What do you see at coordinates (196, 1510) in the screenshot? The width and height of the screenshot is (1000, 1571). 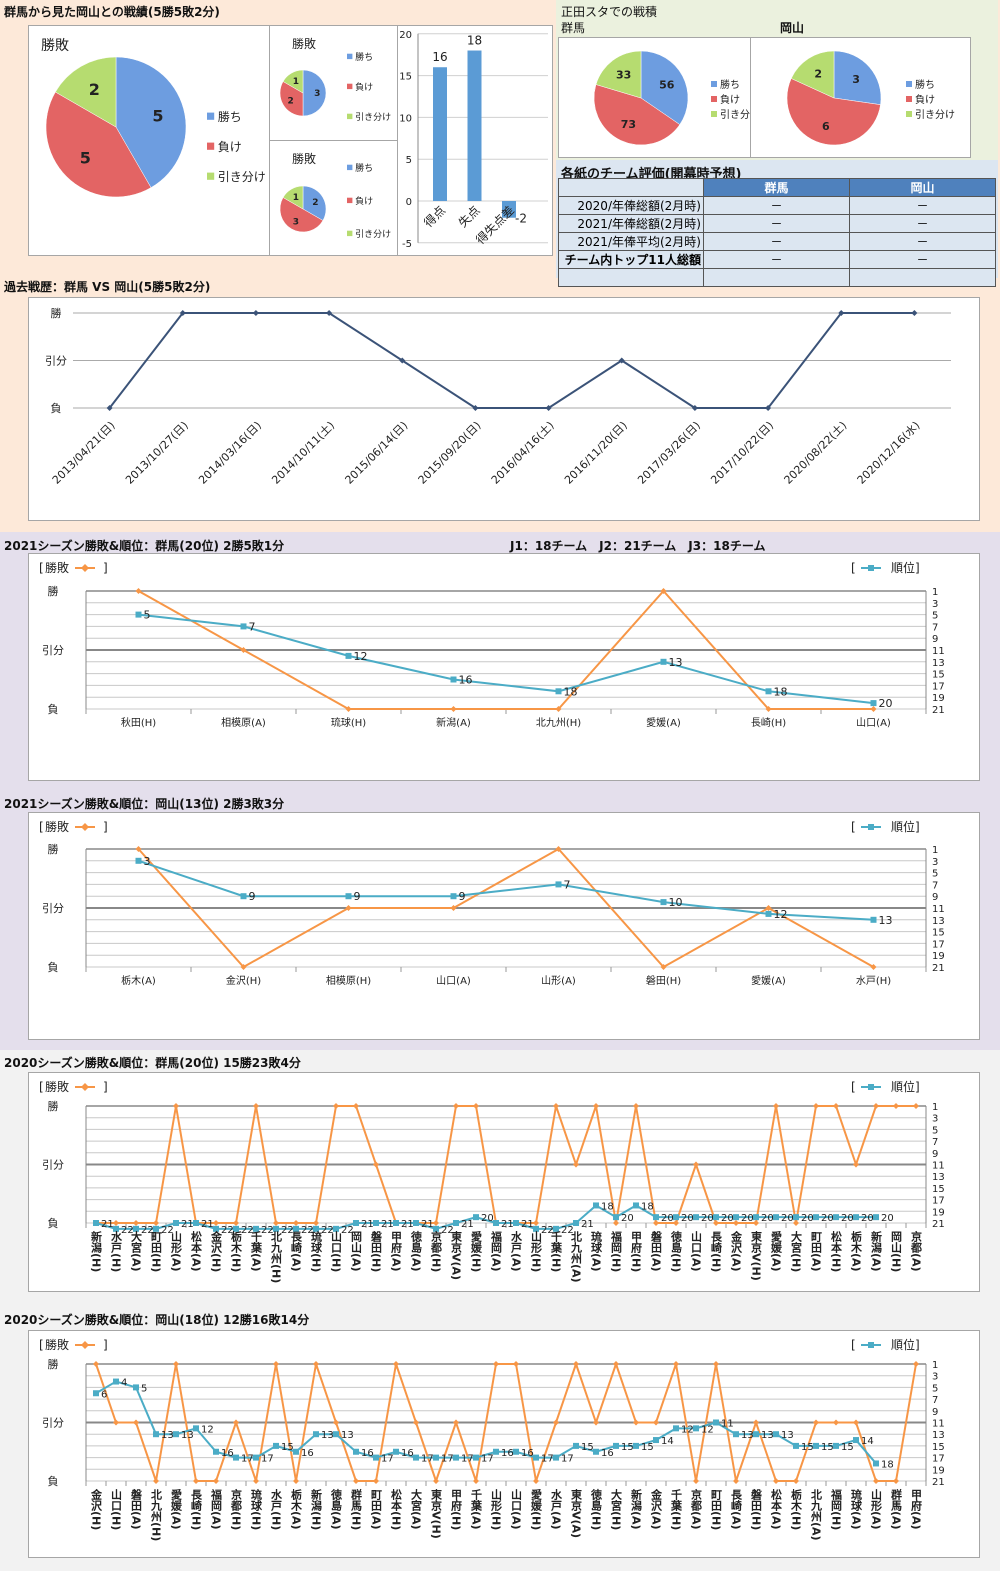 I see `x-tick-label: 長崎(H)` at bounding box center [196, 1510].